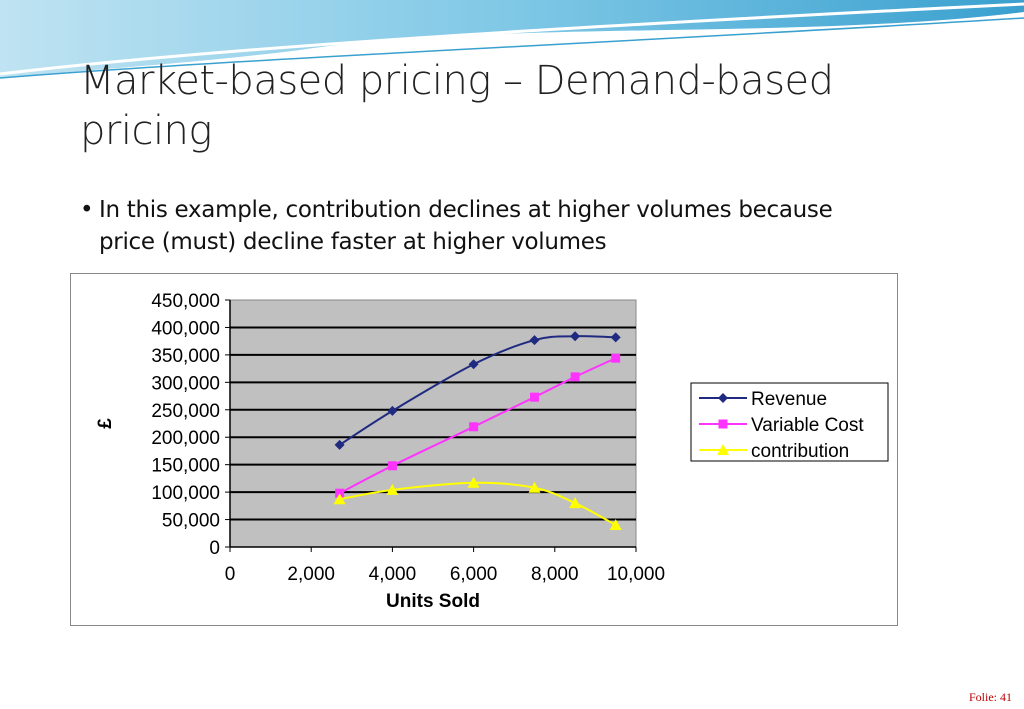 This screenshot has width=1024, height=709. Describe the element at coordinates (230, 574) in the screenshot. I see `x-tick-label: 0` at that location.